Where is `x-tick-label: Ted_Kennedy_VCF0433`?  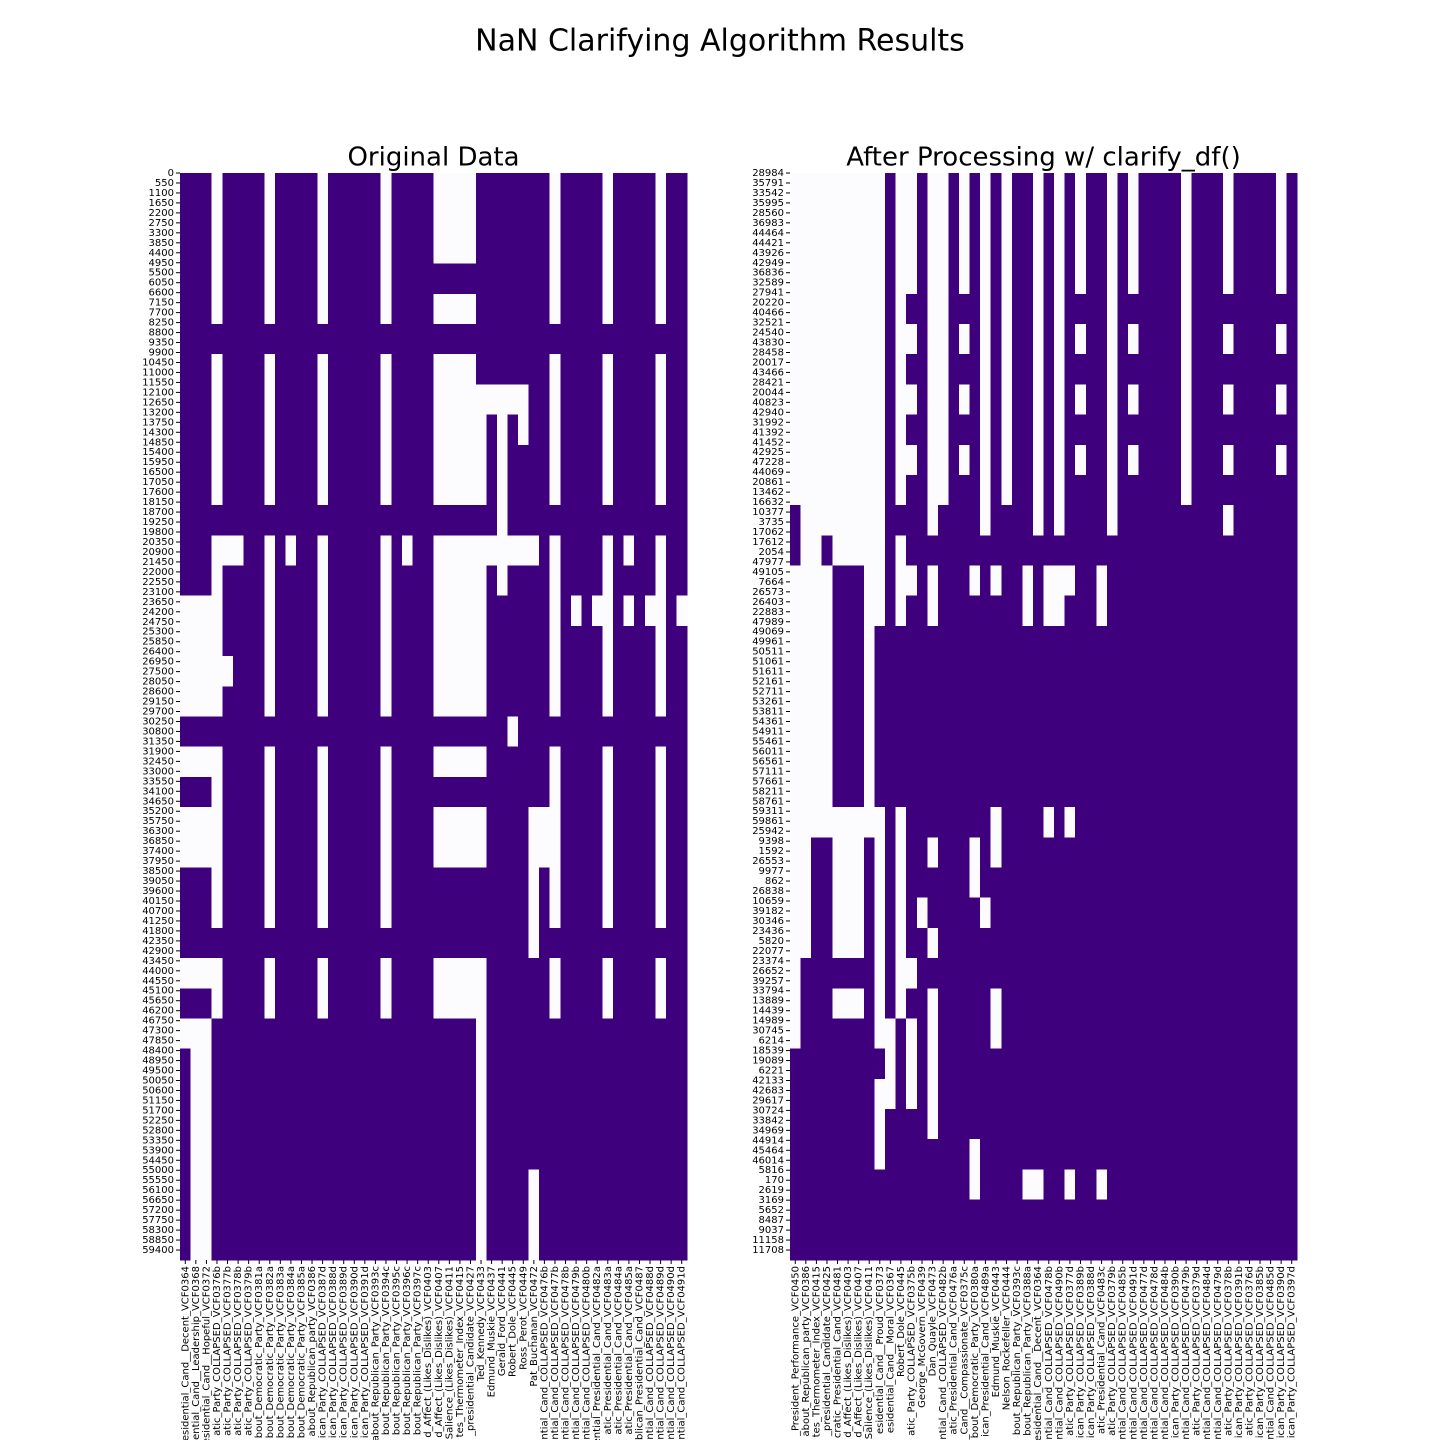 x-tick-label: Ted_Kennedy_VCF0433 is located at coordinates (481, 1324).